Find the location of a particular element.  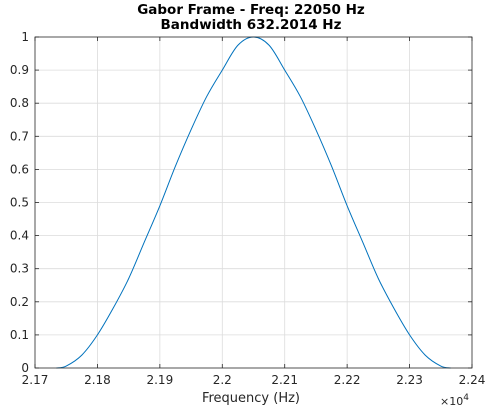

x-tick-label: 2.18 is located at coordinates (97, 380).